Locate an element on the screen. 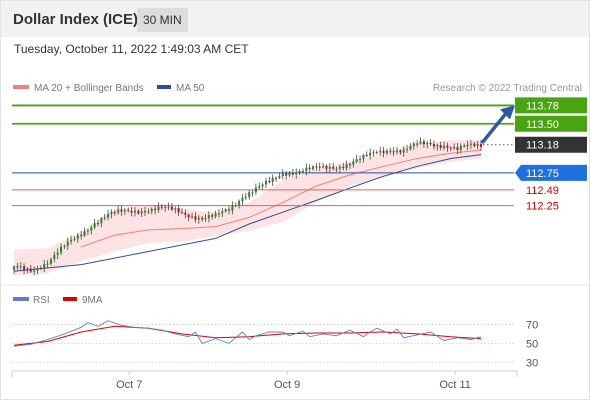 This screenshot has height=400, width=590. level-tag-113.50 is located at coordinates (551, 123).